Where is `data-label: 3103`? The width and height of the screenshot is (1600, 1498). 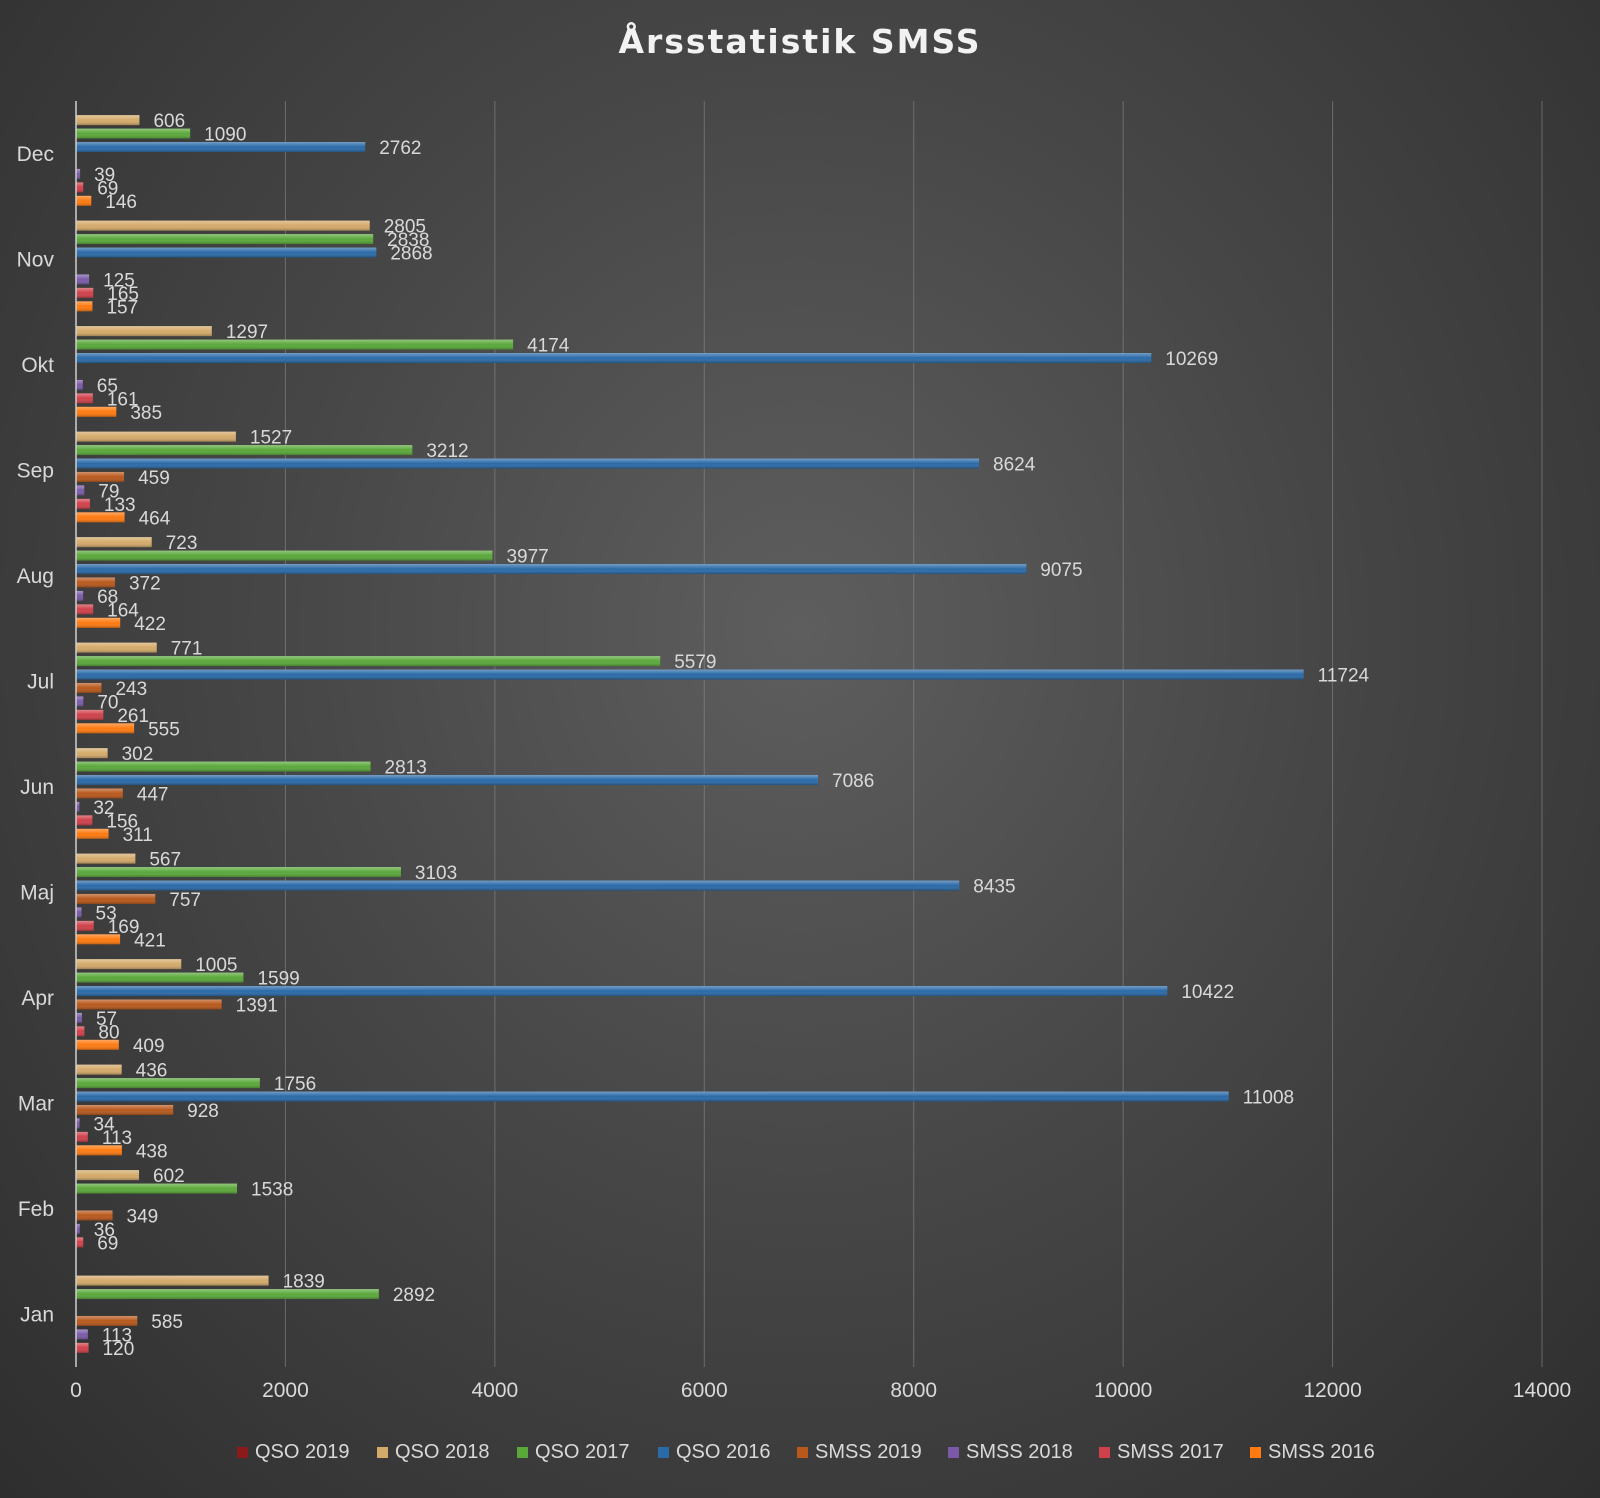
data-label: 3103 is located at coordinates (436, 873).